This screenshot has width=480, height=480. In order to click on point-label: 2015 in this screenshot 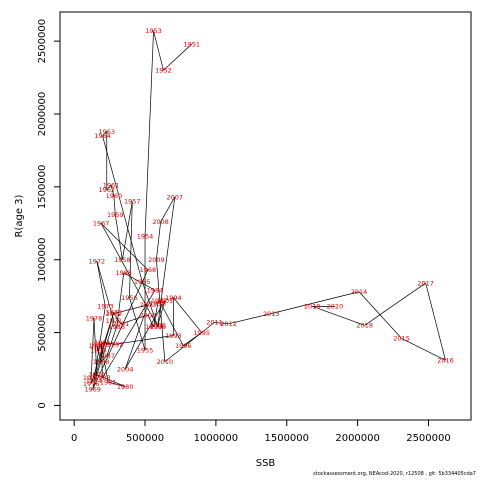, I will do `click(401, 339)`.